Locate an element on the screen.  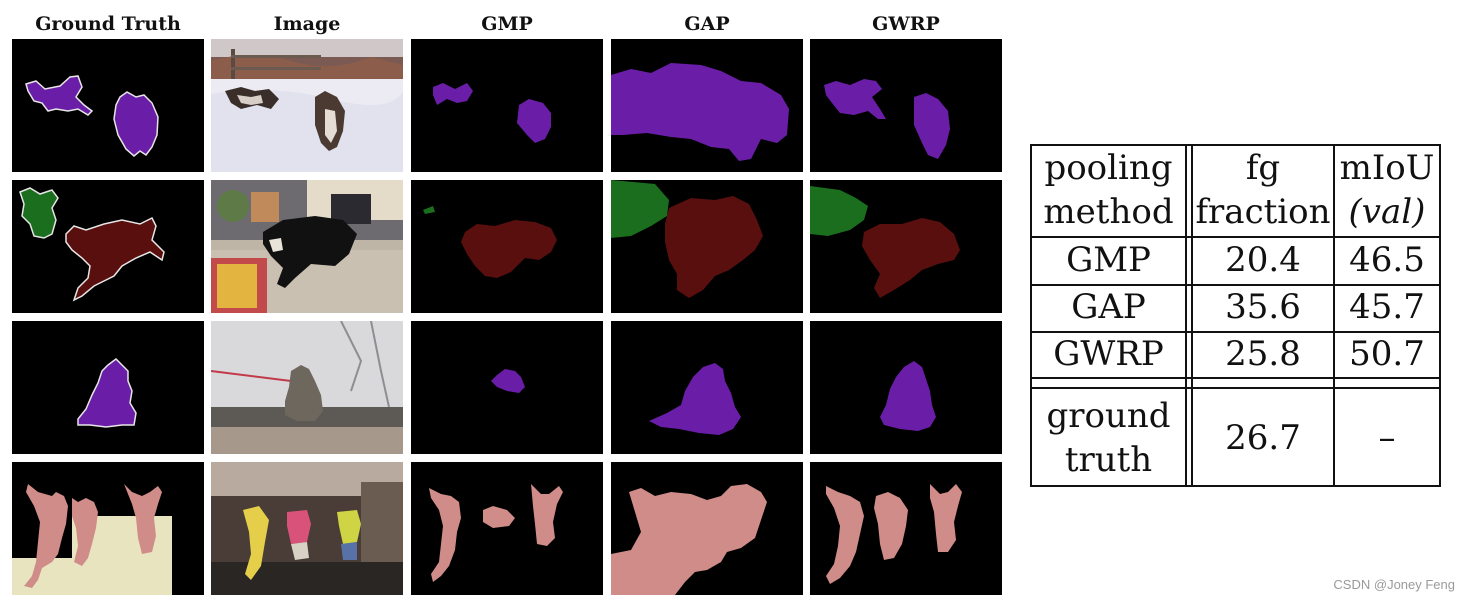
row-gt-miou: – is located at coordinates (1387, 438).